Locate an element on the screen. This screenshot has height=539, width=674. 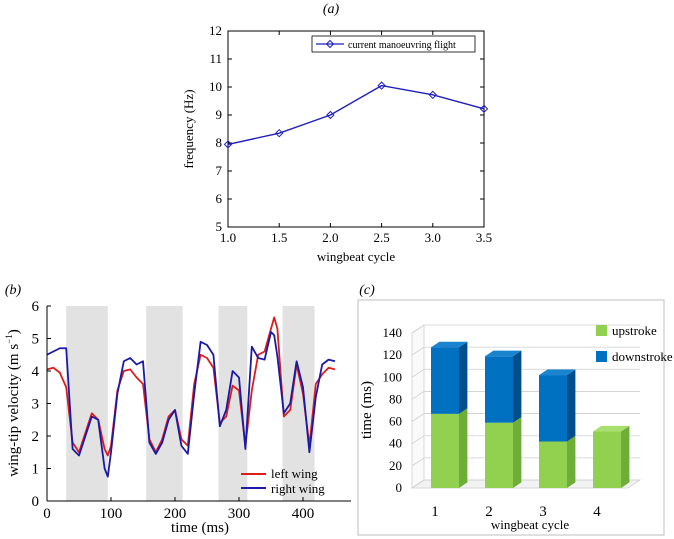
legend-box is located at coordinates (393, 44).